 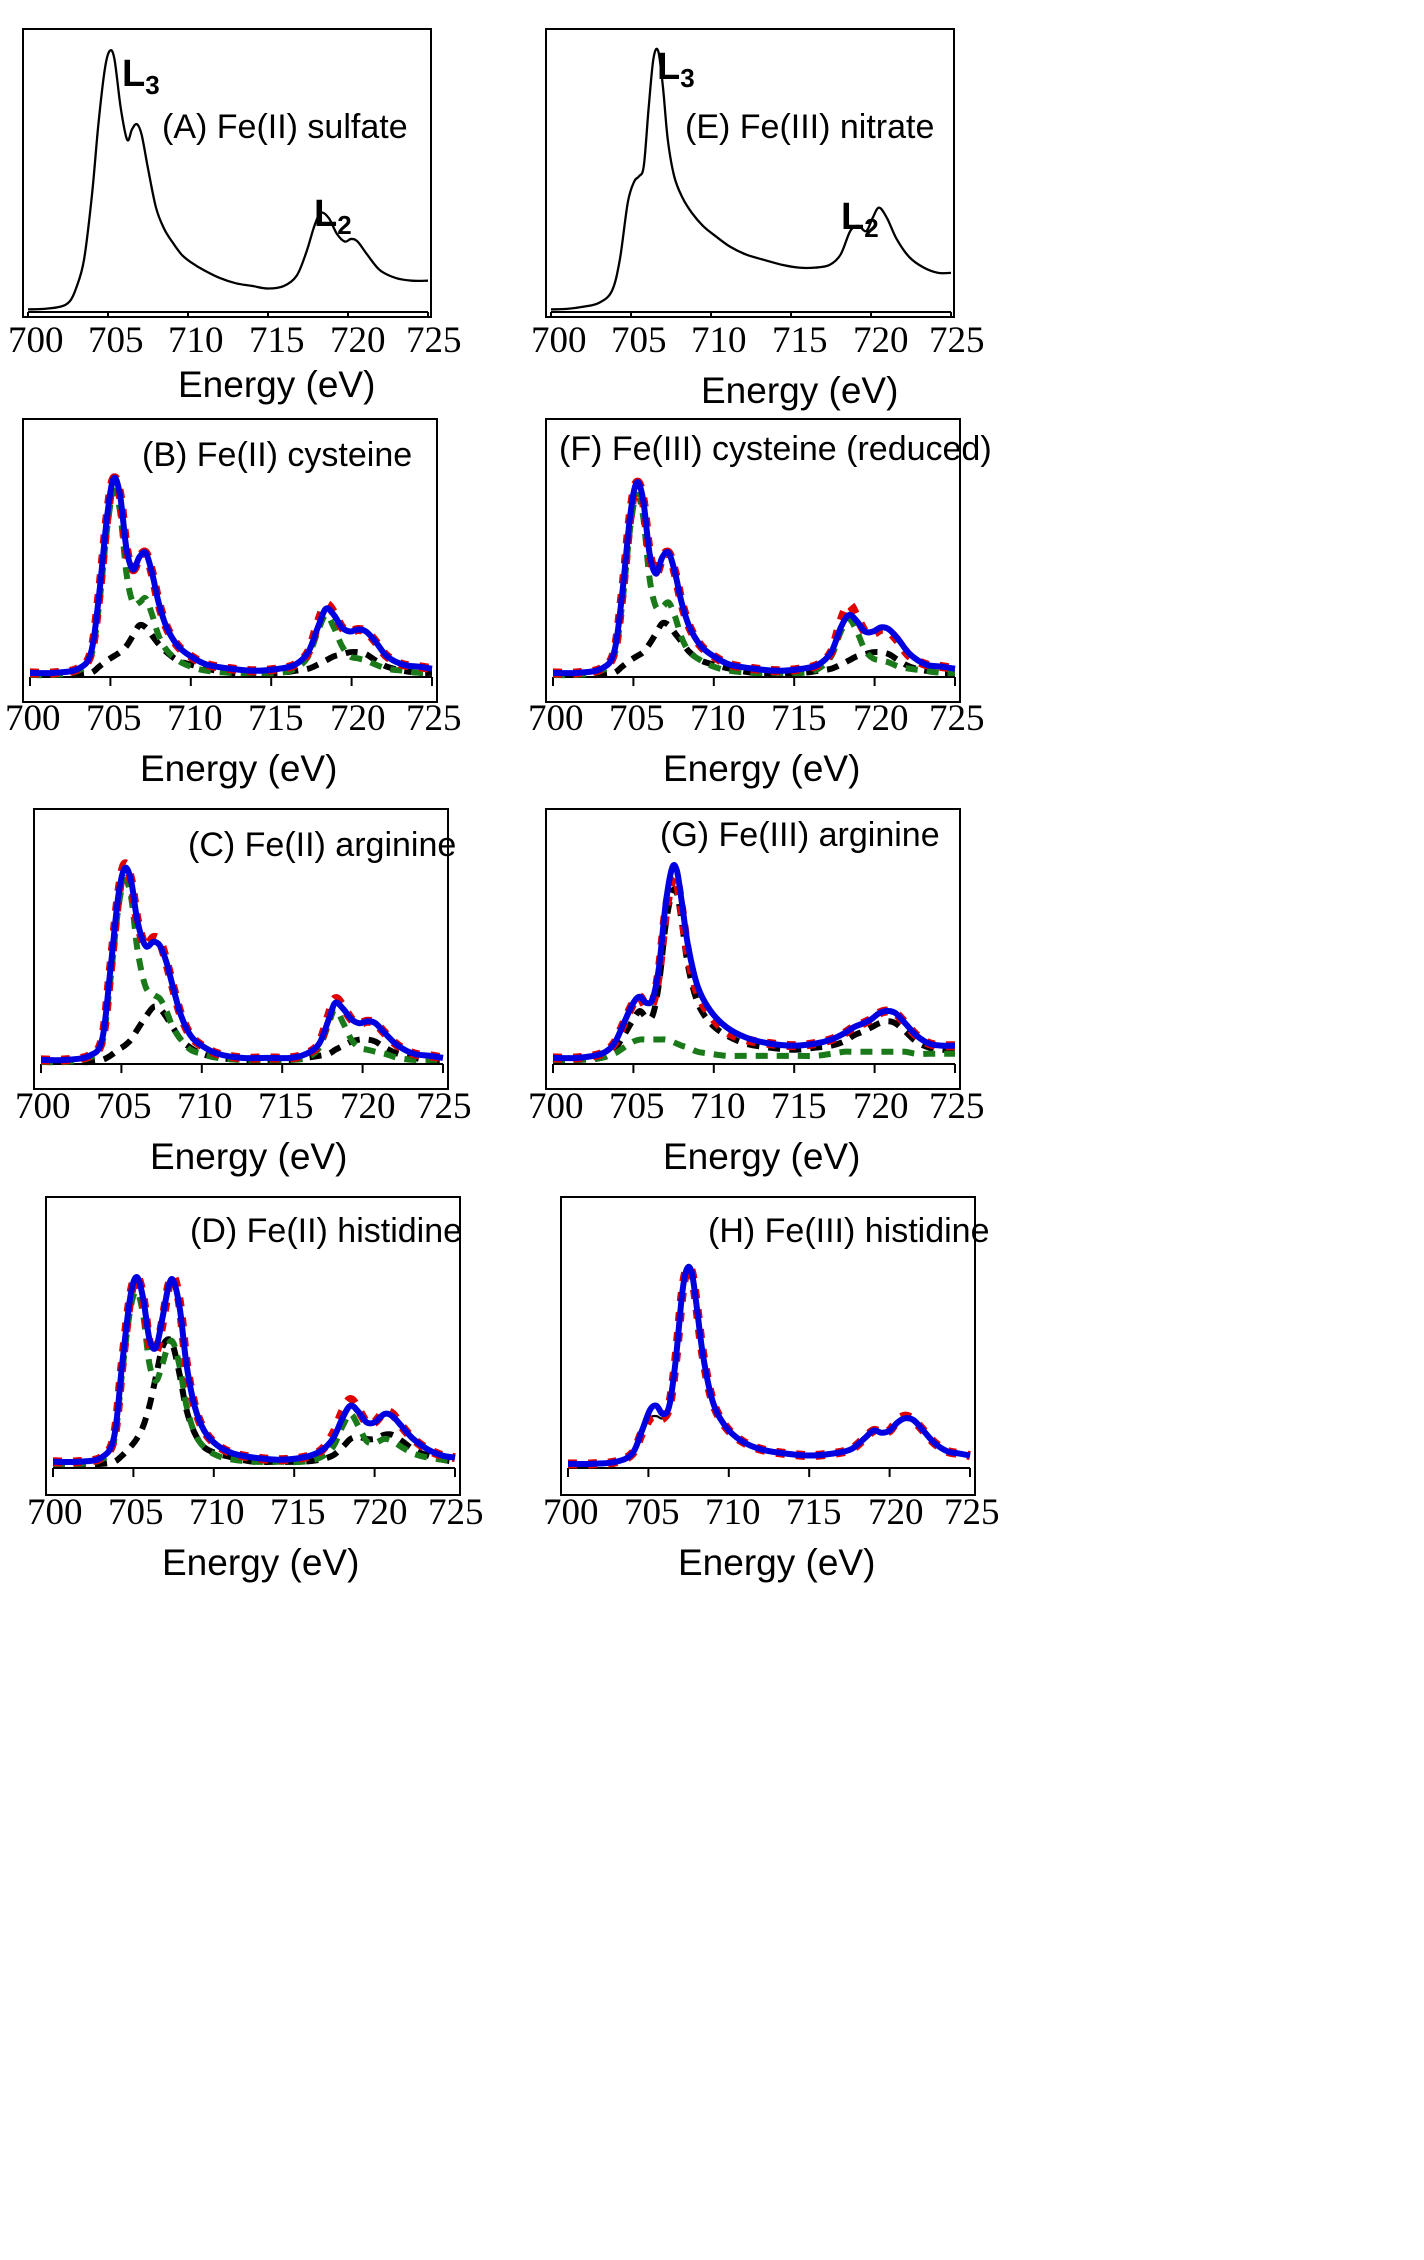 I want to click on panel-B-curves, so click(x=231, y=579).